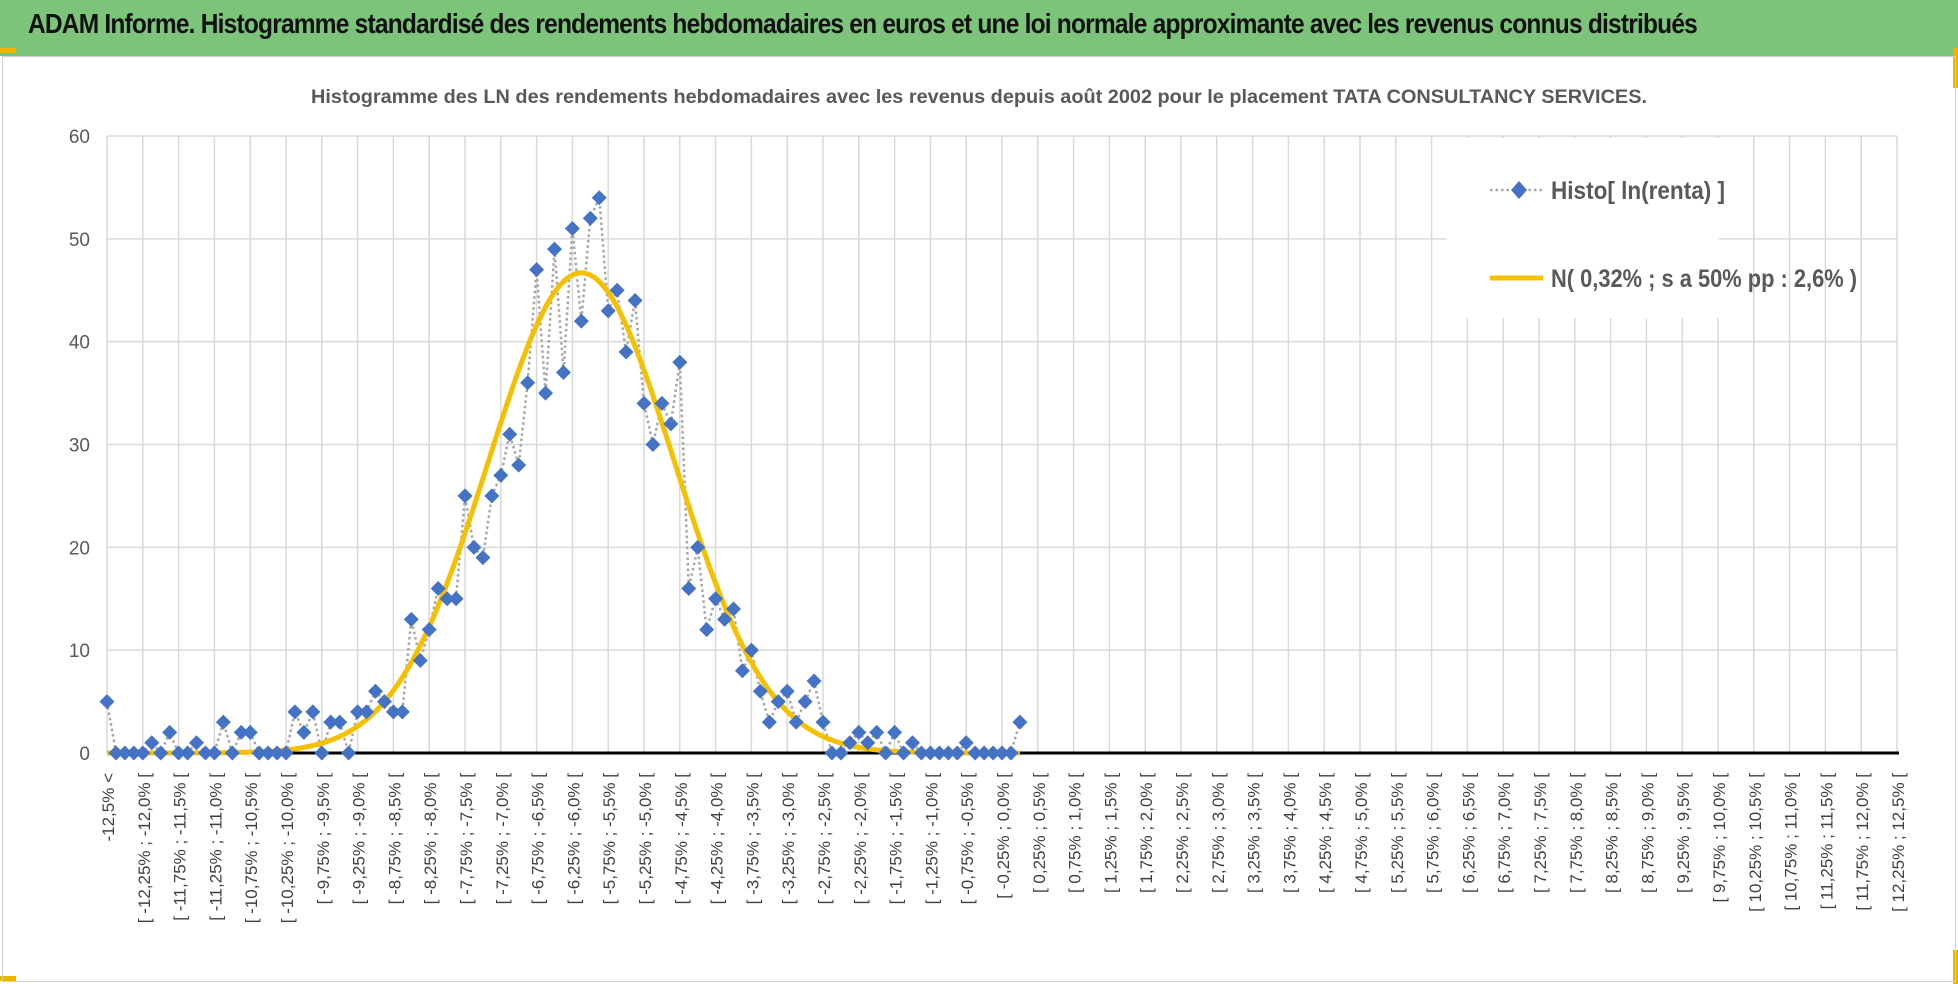 The width and height of the screenshot is (1958, 984). What do you see at coordinates (1647, 833) in the screenshot?
I see `x-tick-label: [ 8,75% ; 9,0% [` at bounding box center [1647, 833].